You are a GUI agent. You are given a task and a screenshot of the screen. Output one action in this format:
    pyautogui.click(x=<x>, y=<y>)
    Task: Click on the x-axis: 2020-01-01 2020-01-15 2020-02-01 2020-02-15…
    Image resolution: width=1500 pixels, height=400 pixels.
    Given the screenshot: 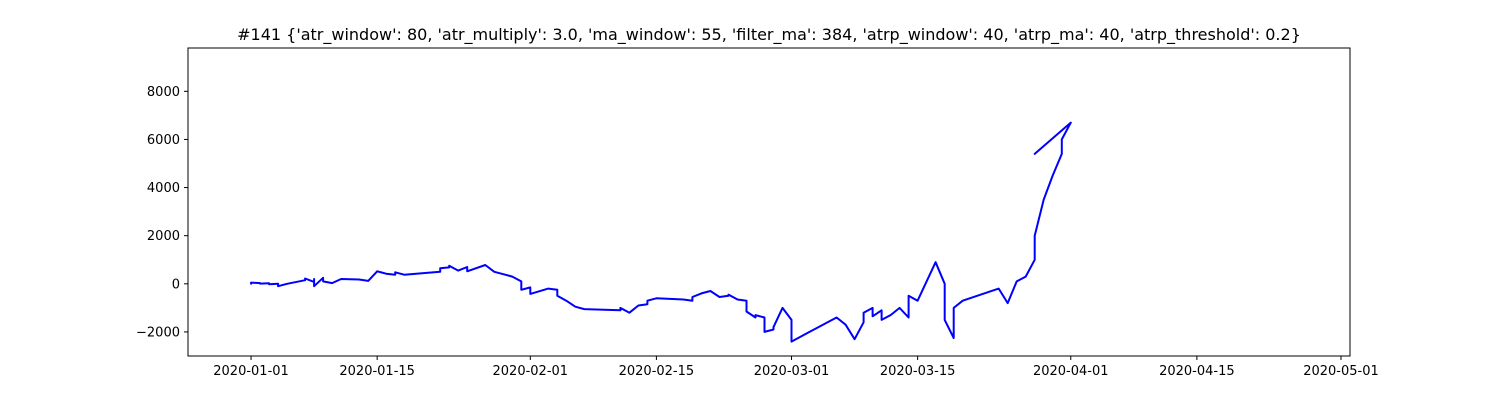 What is the action you would take?
    pyautogui.click(x=796, y=367)
    